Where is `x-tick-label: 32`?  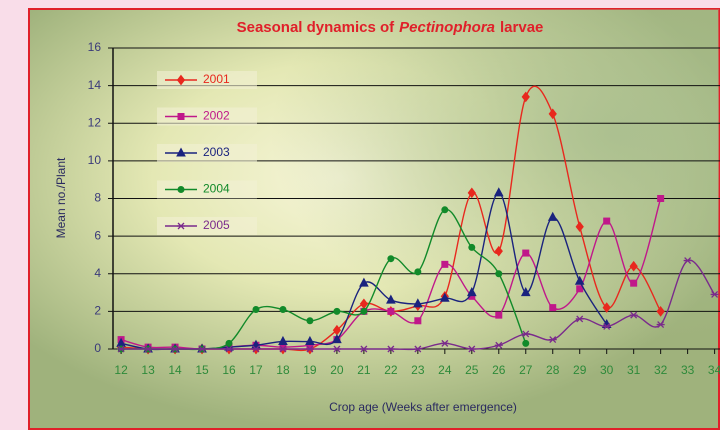 x-tick-label: 32 is located at coordinates (661, 370).